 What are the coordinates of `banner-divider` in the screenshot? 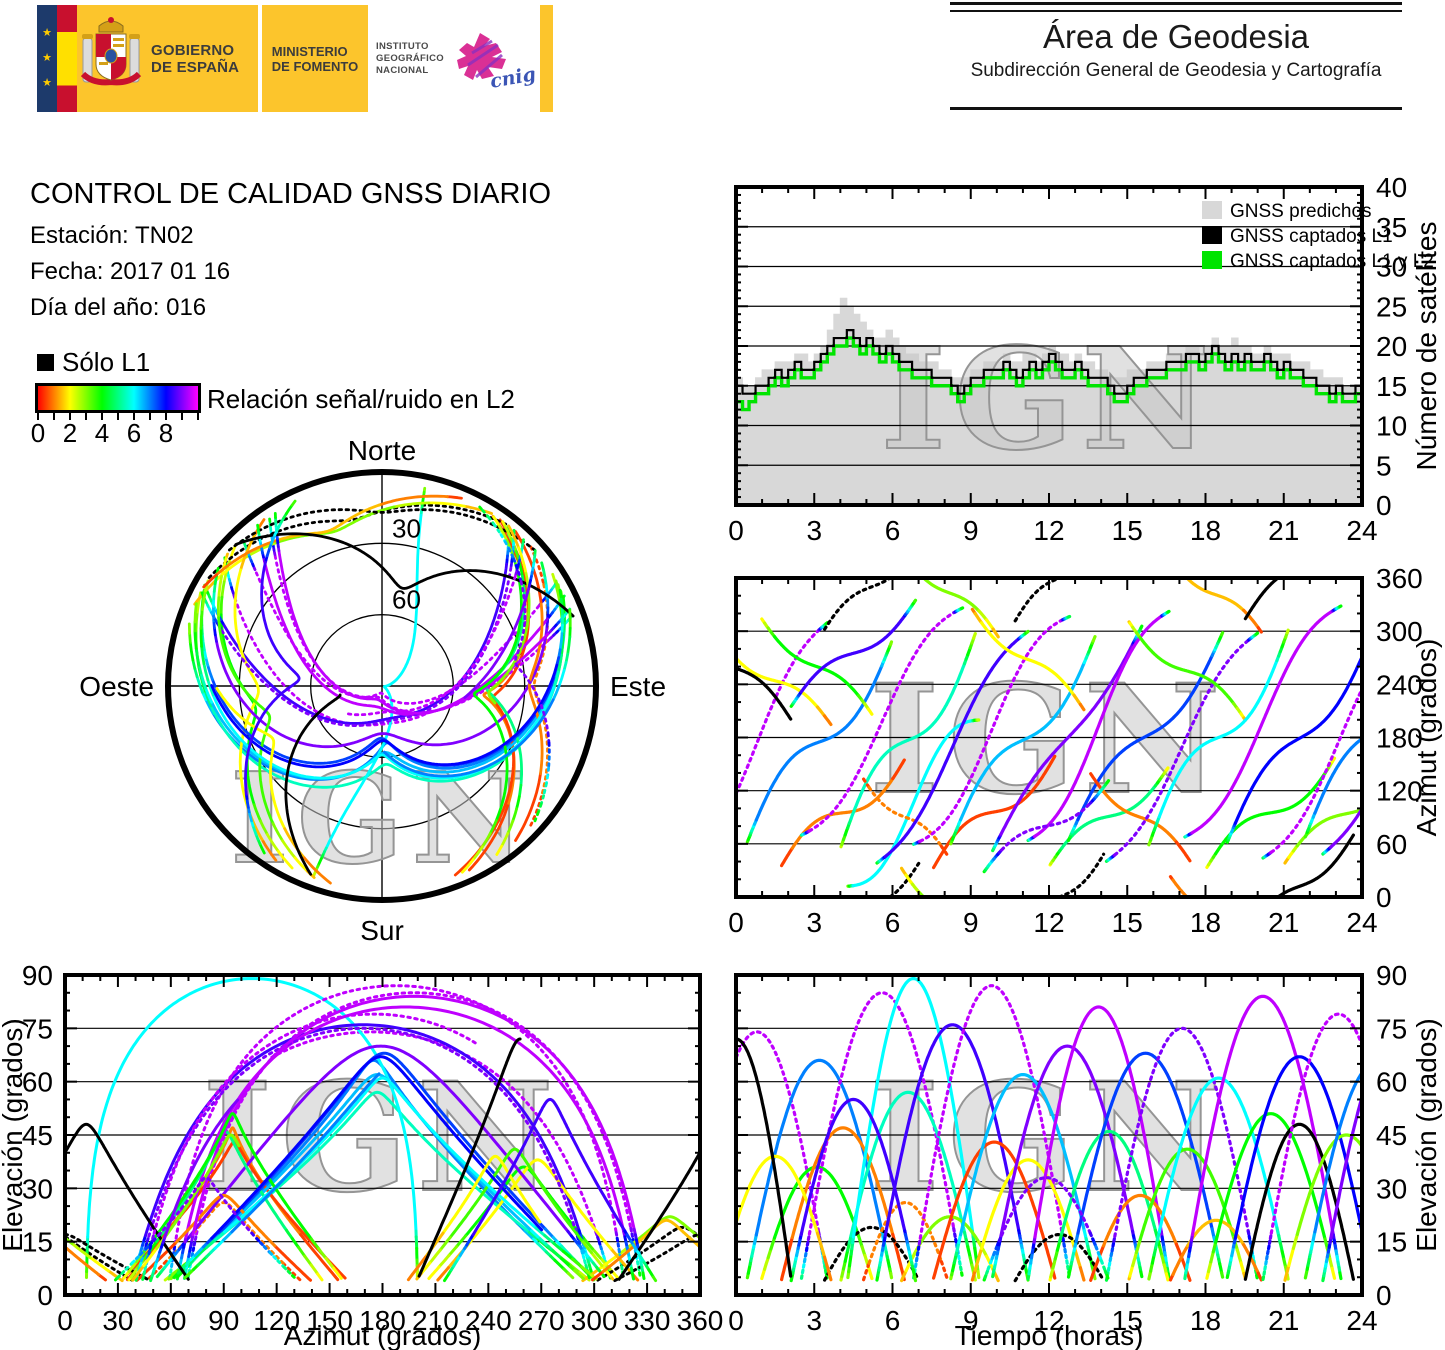 It's located at (260, 58).